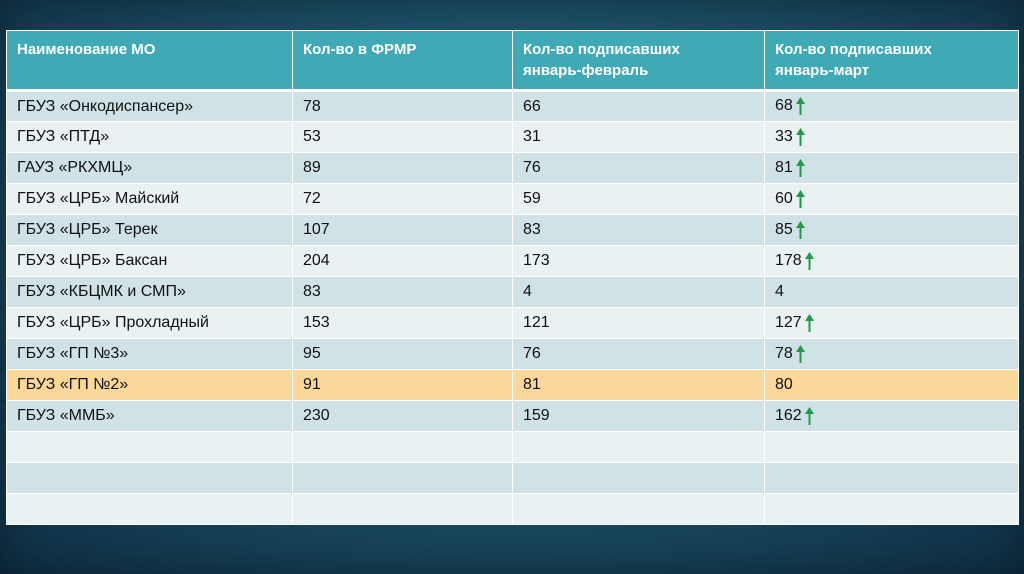  Describe the element at coordinates (149, 168) in the screenshot. I see `cell-mo-name: ГАУЗ «РКХМЦ»` at that location.